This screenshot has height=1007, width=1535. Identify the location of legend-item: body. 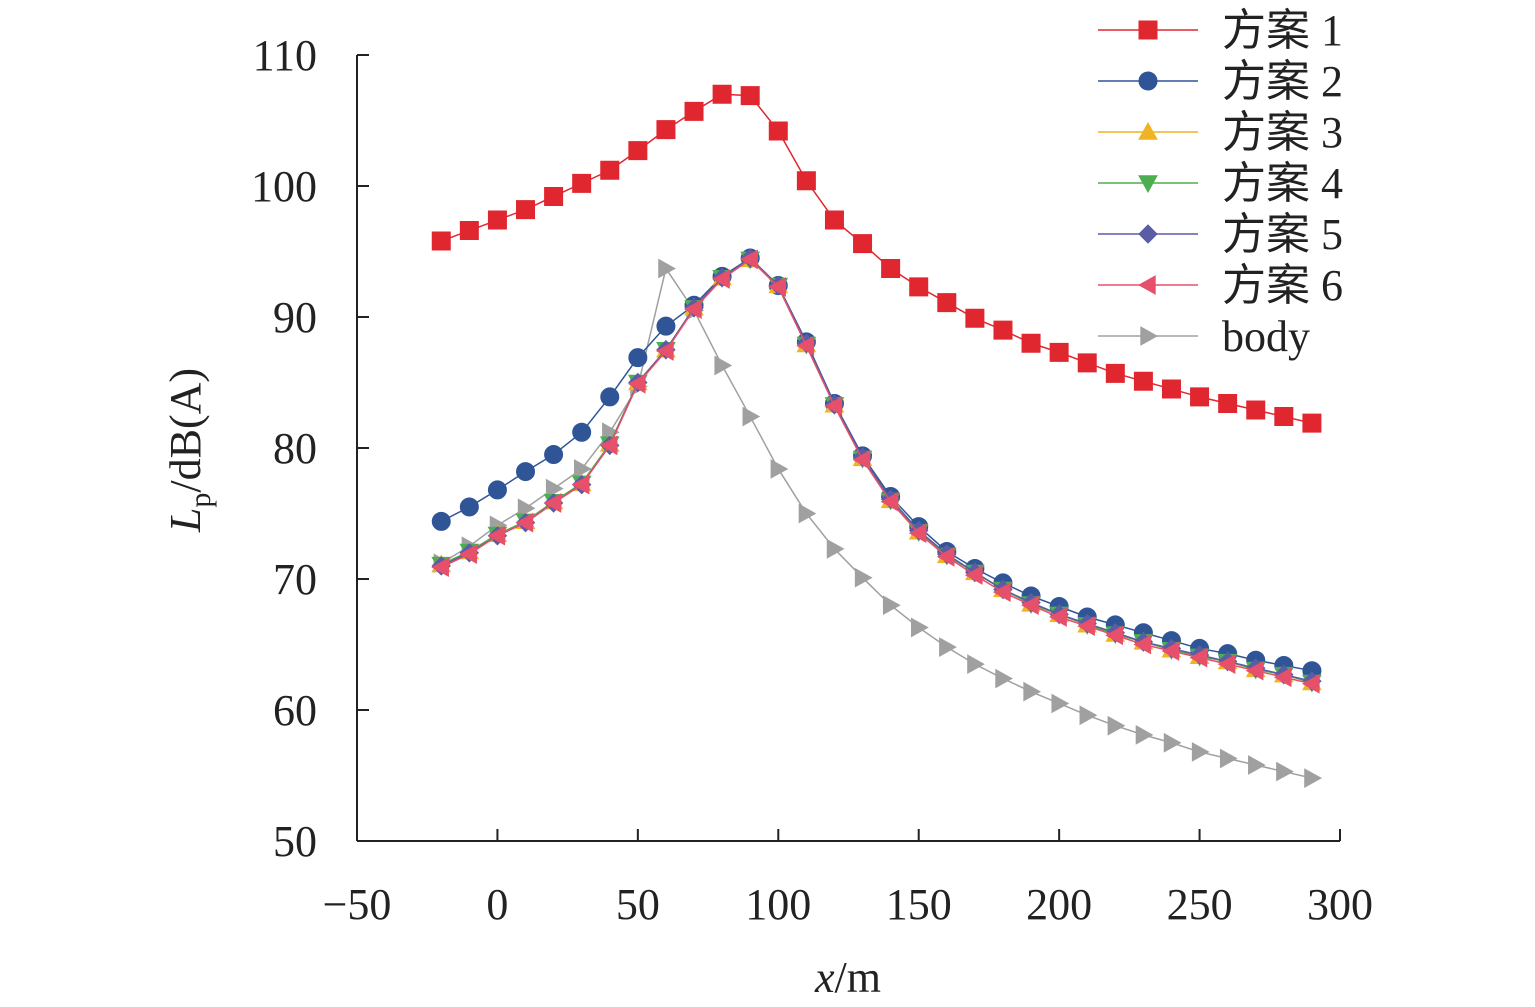
(1204, 336).